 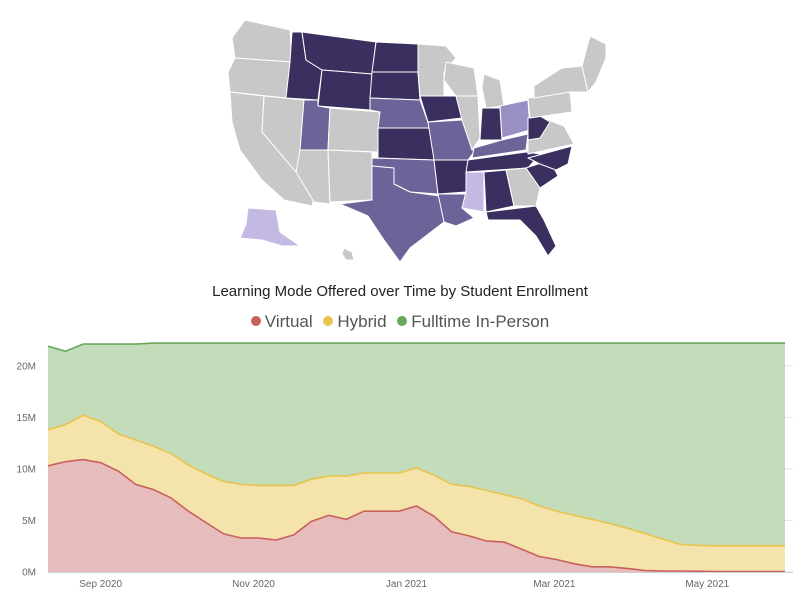 What do you see at coordinates (26, 418) in the screenshot?
I see `y-tick-label: 15M` at bounding box center [26, 418].